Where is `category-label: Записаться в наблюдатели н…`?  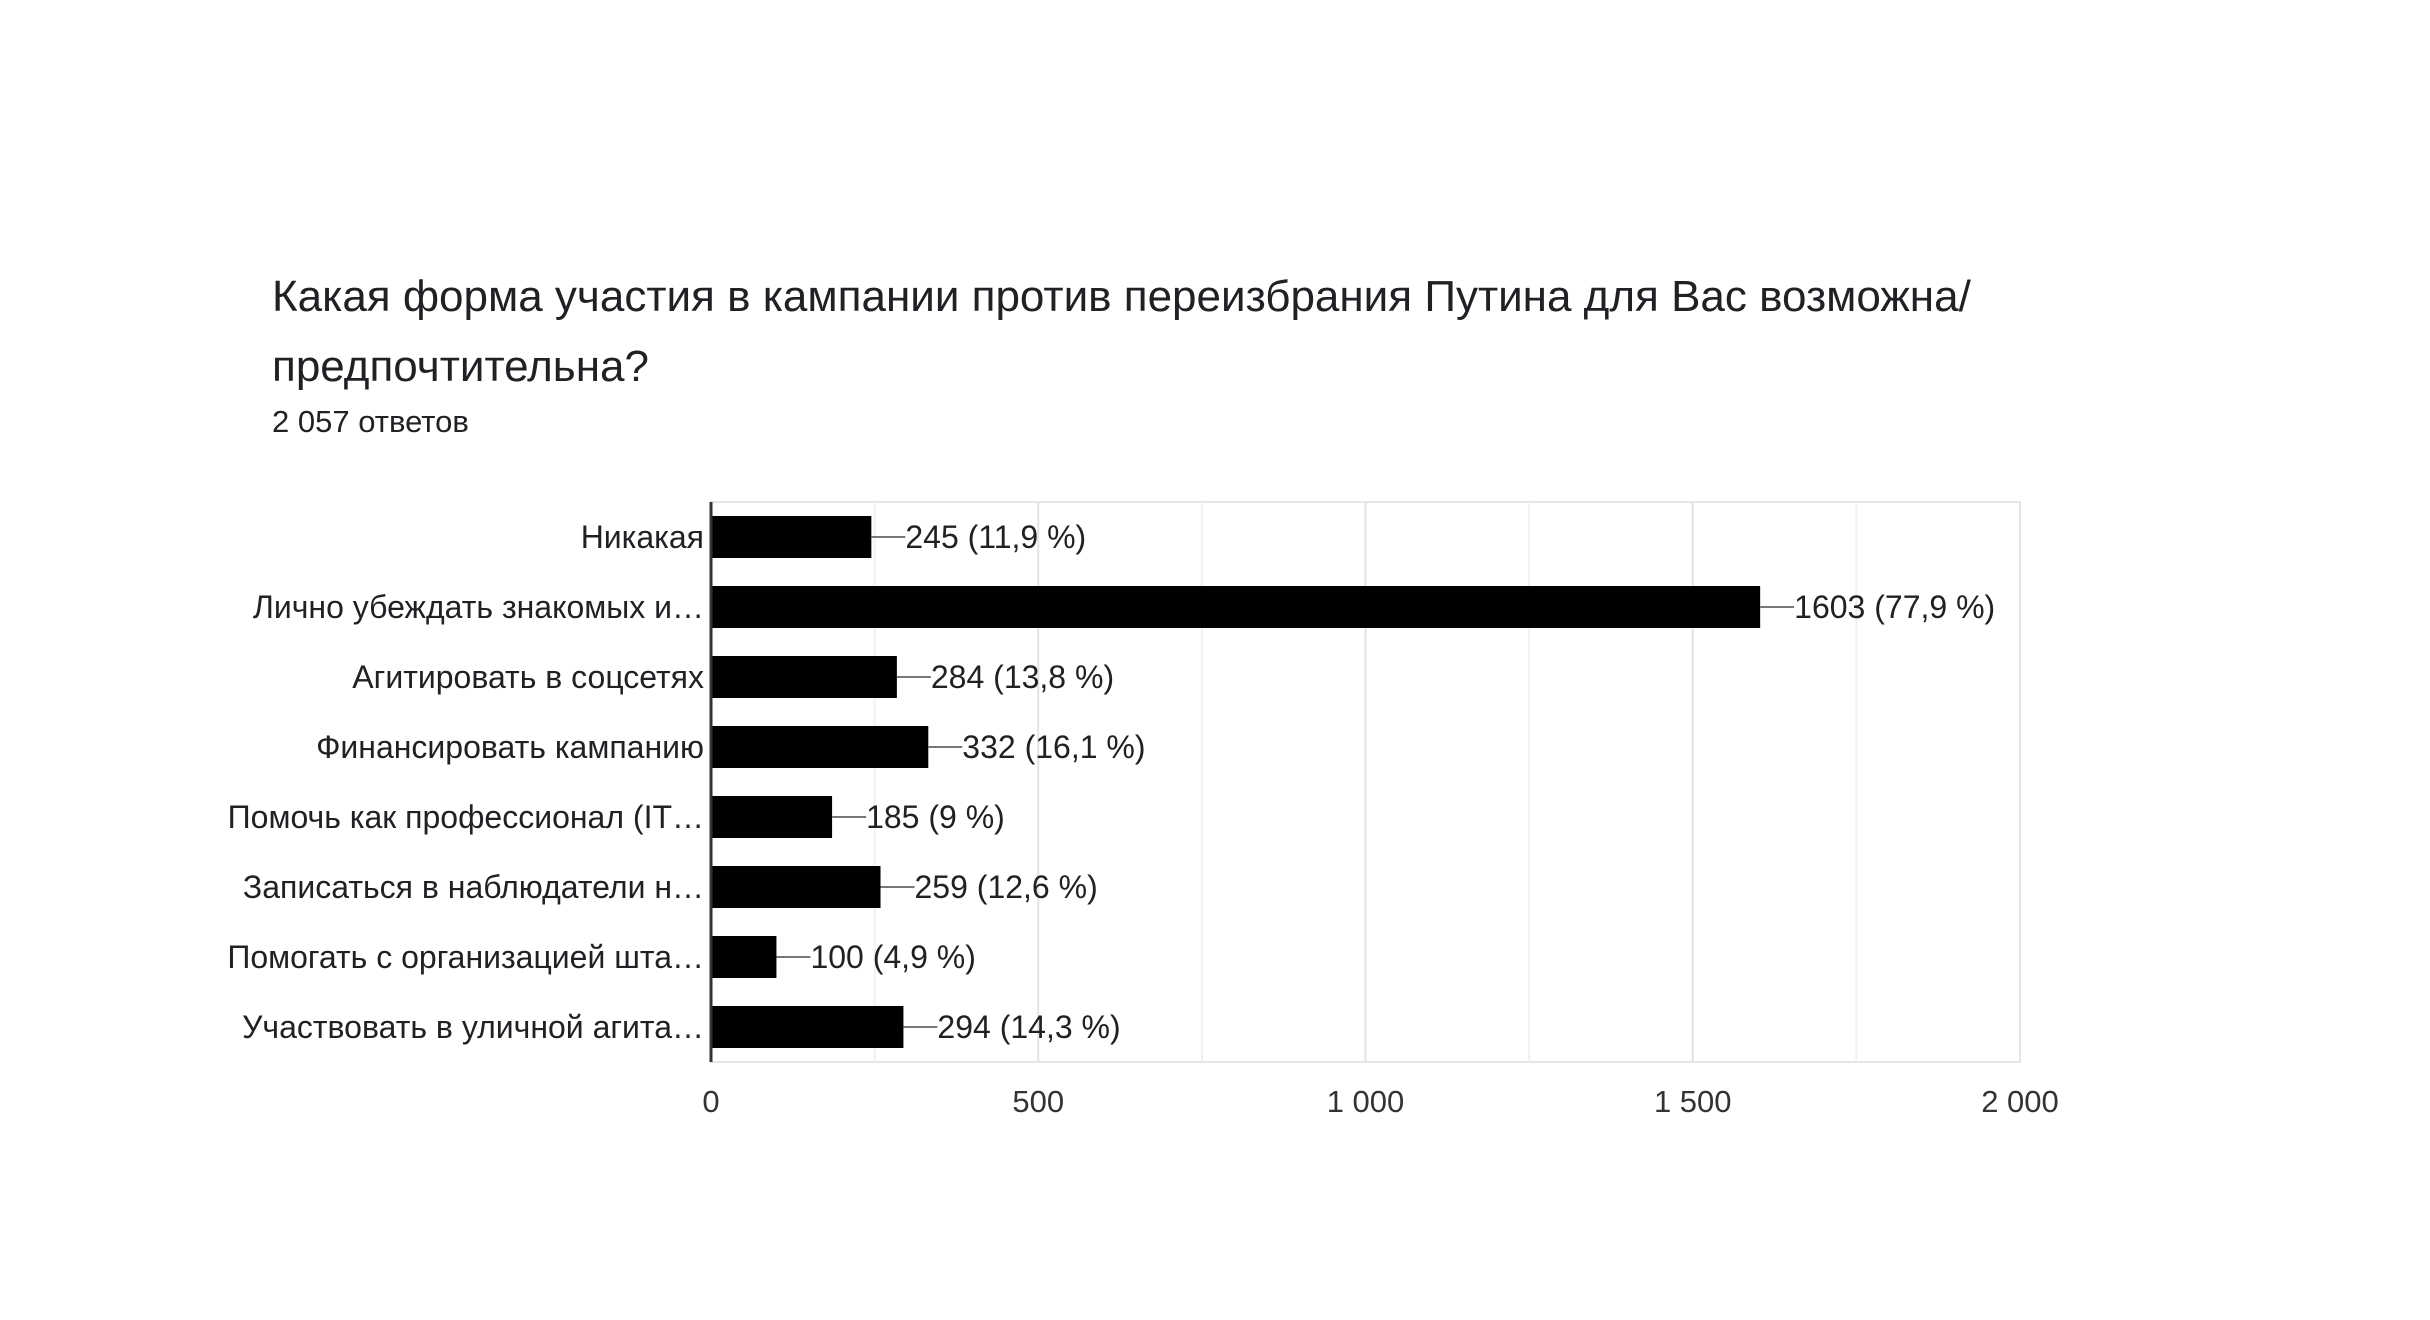 category-label: Записаться в наблюдатели н… is located at coordinates (473, 887).